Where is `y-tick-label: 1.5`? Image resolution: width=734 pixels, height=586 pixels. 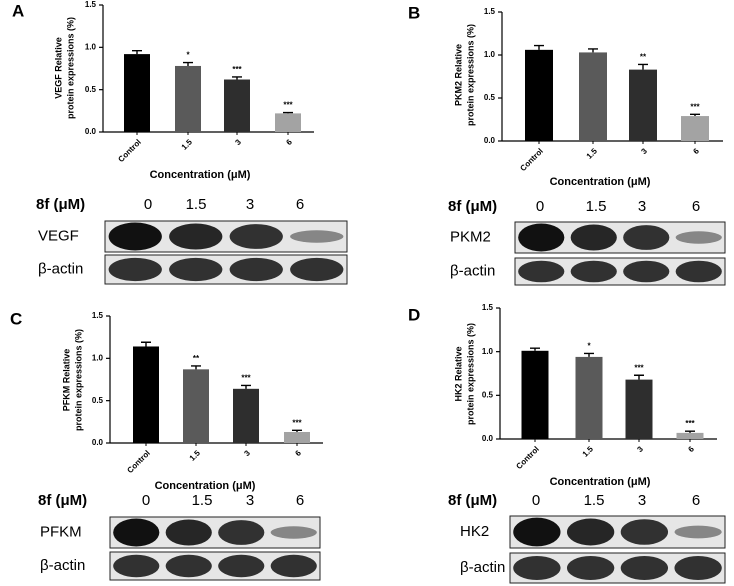
y-tick-label: 1.5 is located at coordinates (91, 4).